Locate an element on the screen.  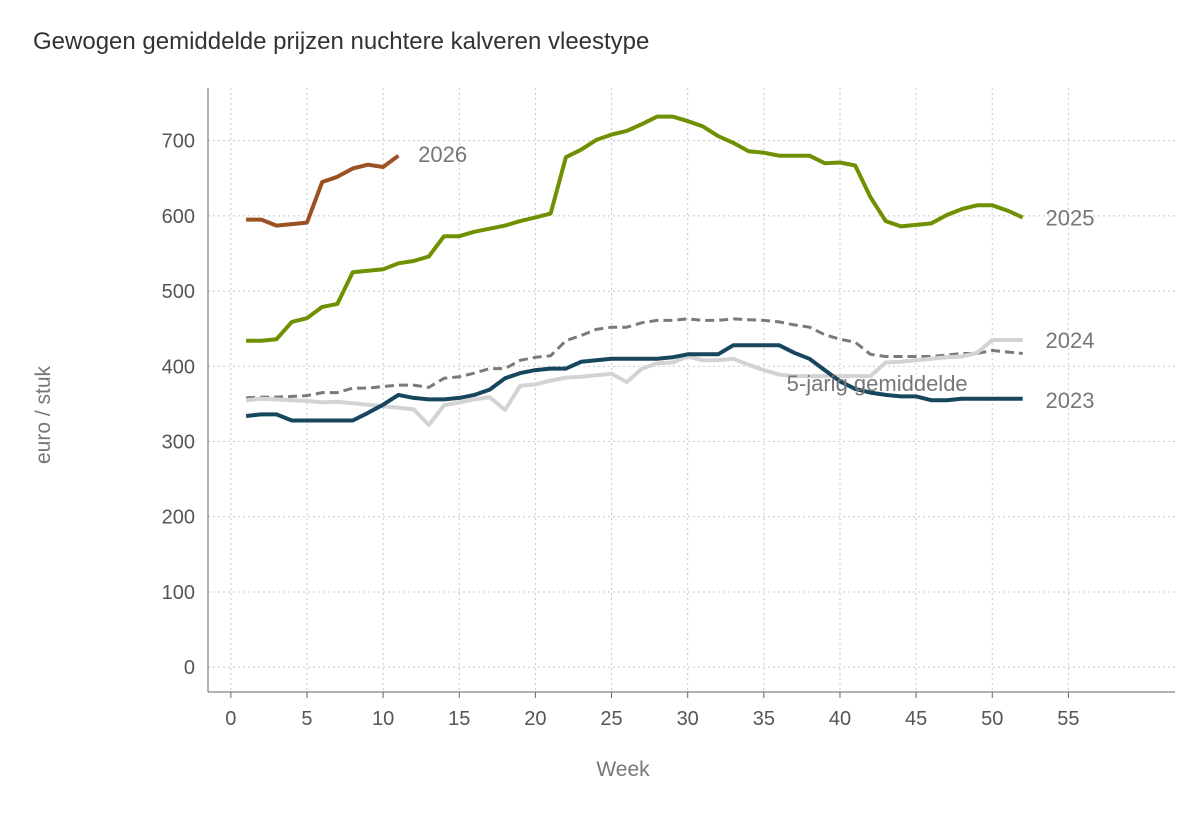
y-tick-label: 700 is located at coordinates (178, 142).